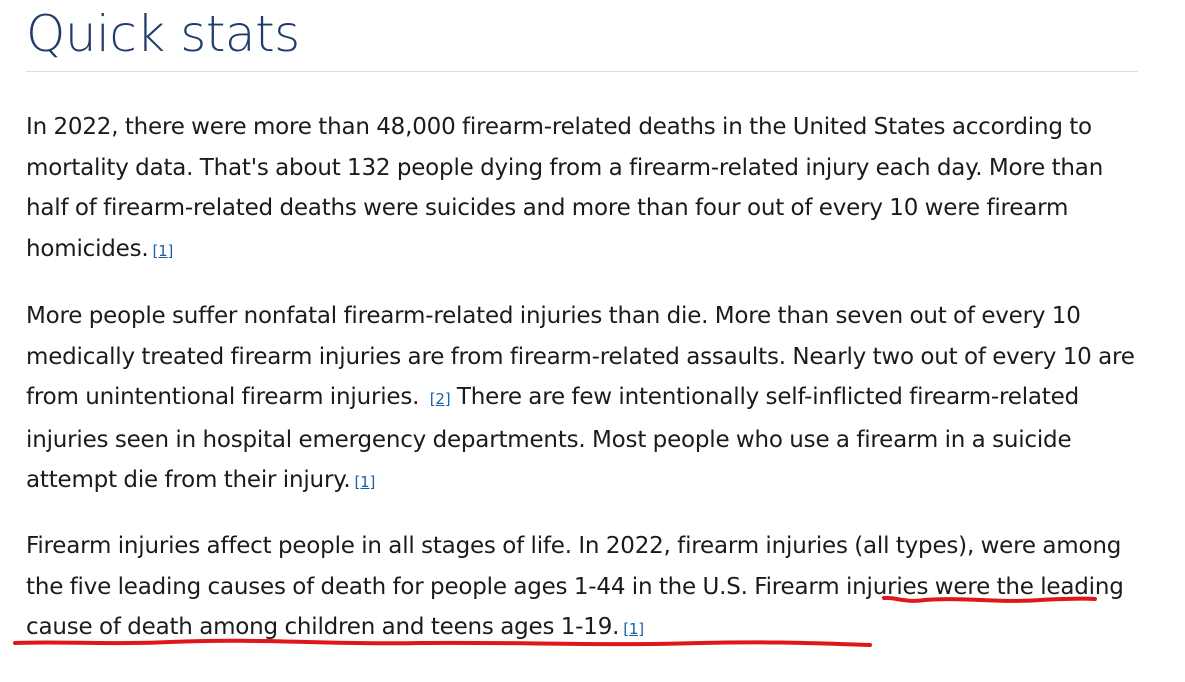 The image size is (1185, 682). I want to click on section-heading: Quick stats, so click(163, 34).